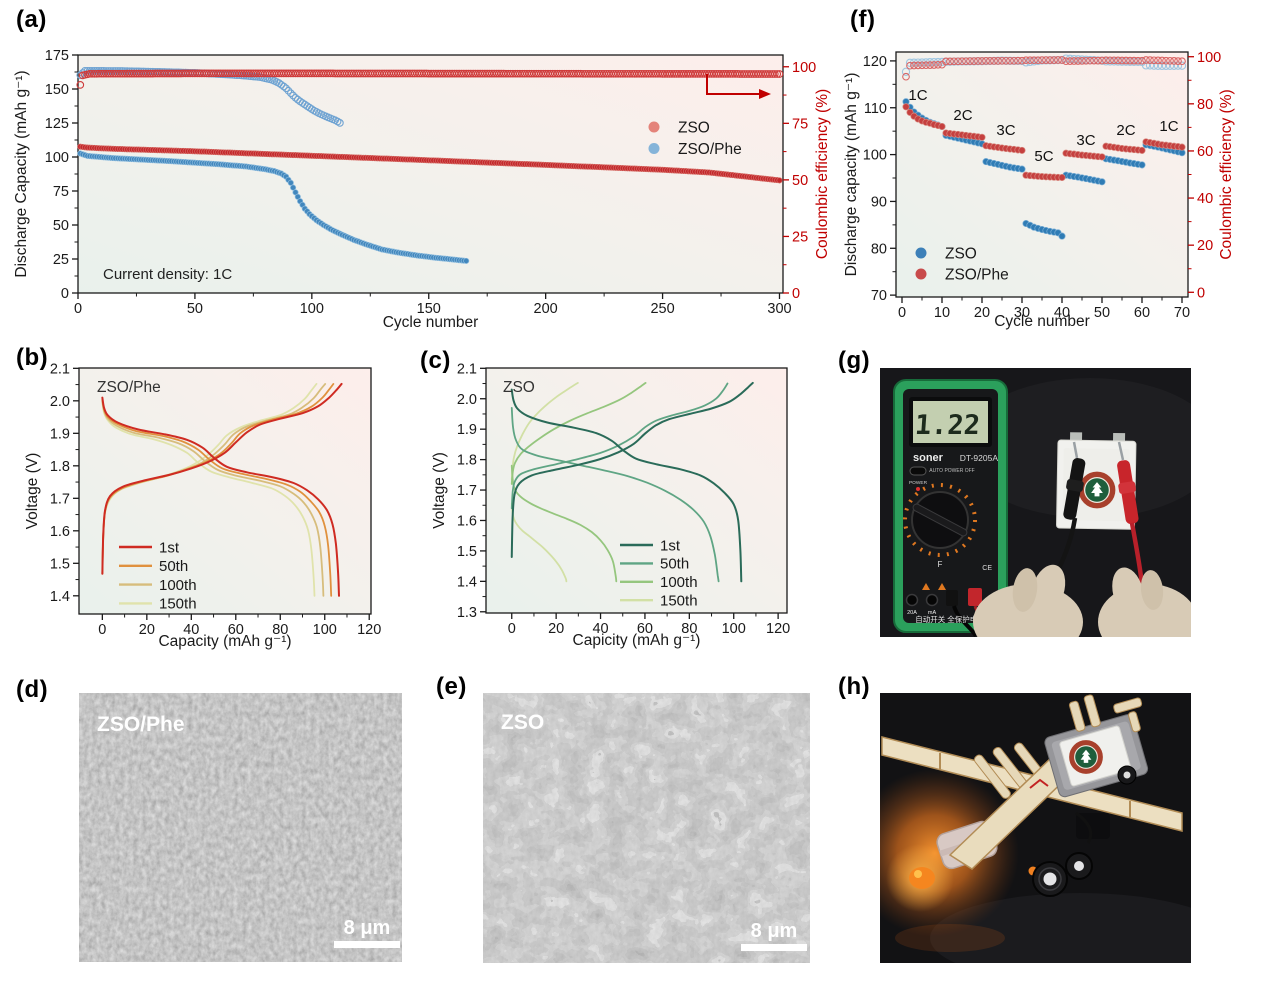  Describe the element at coordinates (178, 585) in the screenshot. I see `legend-label: 100th` at that location.